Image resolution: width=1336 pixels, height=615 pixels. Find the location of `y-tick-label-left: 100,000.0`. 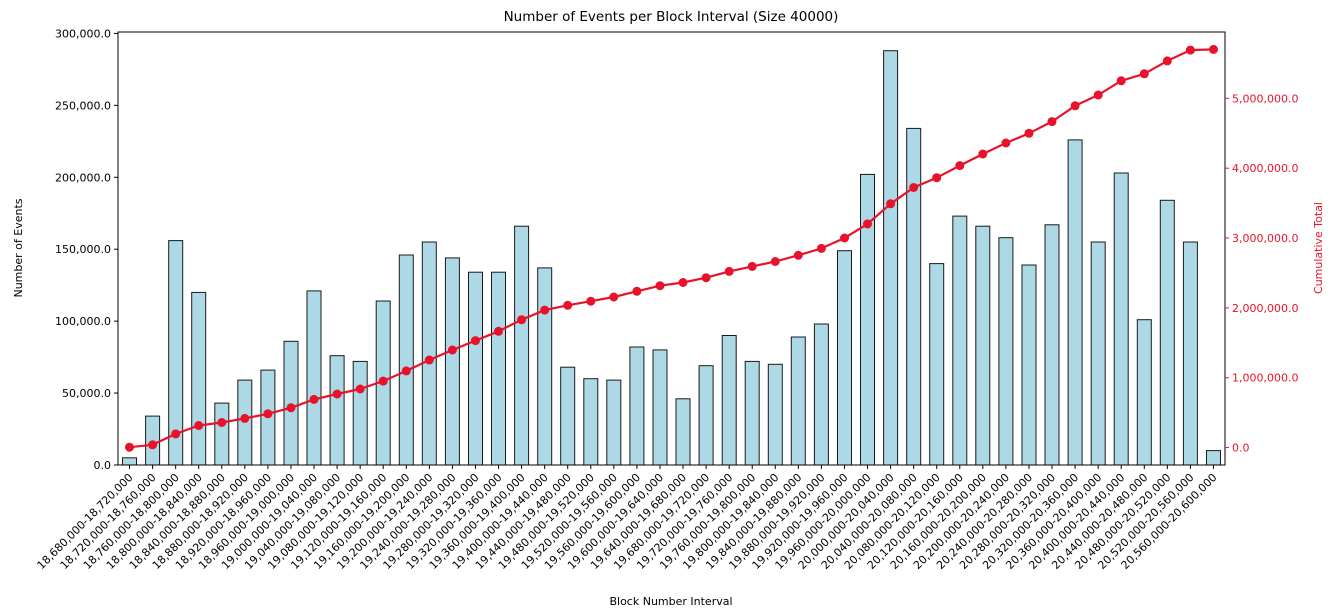

y-tick-label-left: 100,000.0 is located at coordinates (83, 321).